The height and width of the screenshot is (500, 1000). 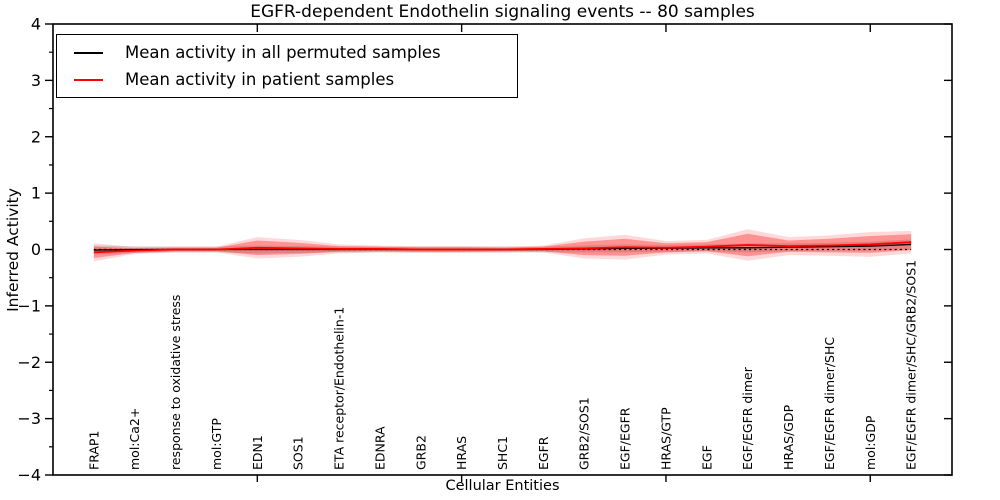 I want to click on x-category-label: ETA receptor/Endothelin-1, so click(x=339, y=388).